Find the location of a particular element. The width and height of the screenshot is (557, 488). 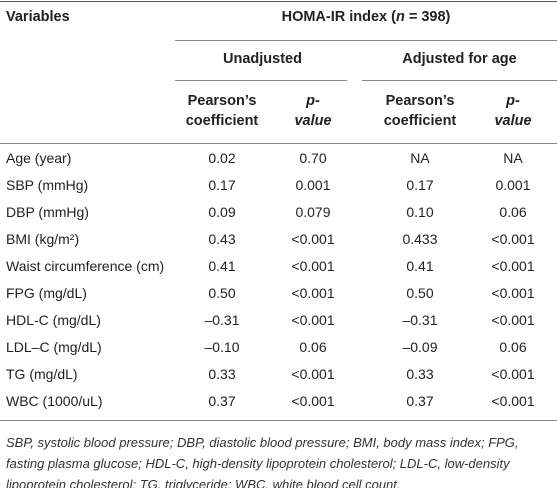

cell: –0.10 is located at coordinates (222, 347).